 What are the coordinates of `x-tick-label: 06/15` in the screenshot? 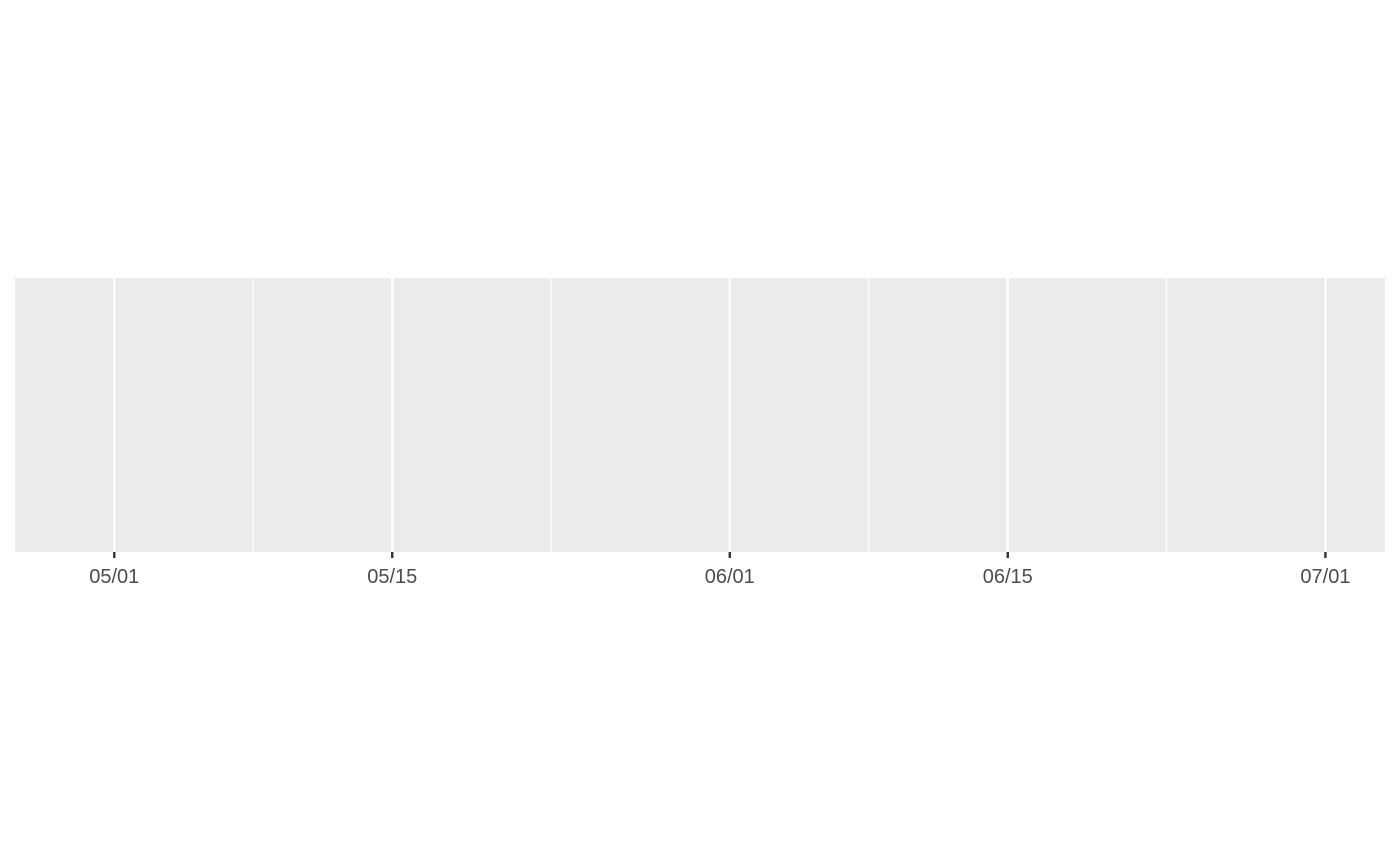 It's located at (1008, 577).